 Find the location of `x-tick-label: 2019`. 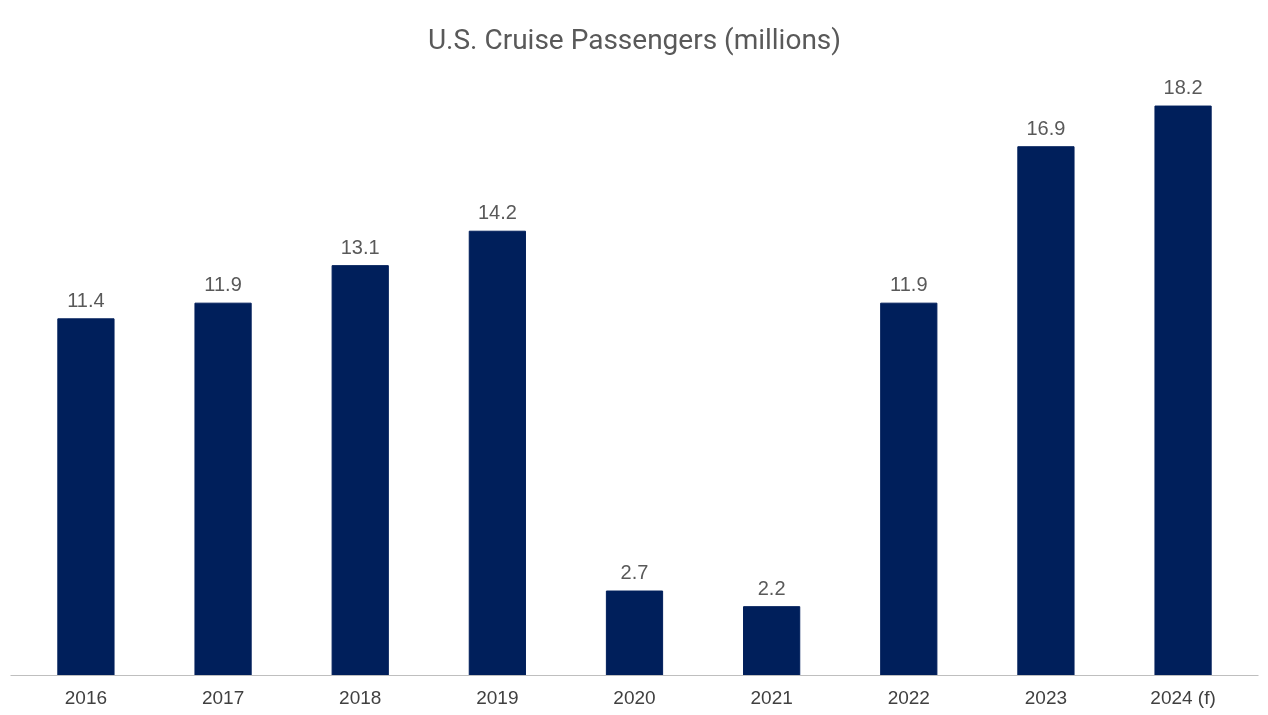

x-tick-label: 2019 is located at coordinates (497, 697).